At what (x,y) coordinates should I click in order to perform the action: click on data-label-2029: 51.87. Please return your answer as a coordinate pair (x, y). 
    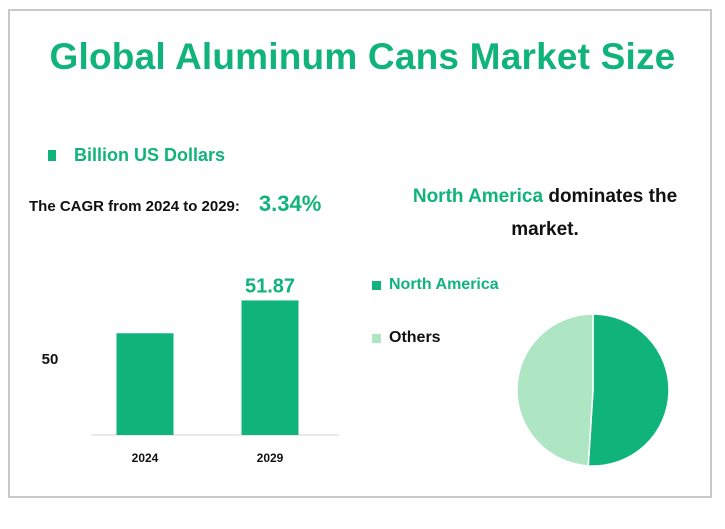
    Looking at the image, I should click on (270, 286).